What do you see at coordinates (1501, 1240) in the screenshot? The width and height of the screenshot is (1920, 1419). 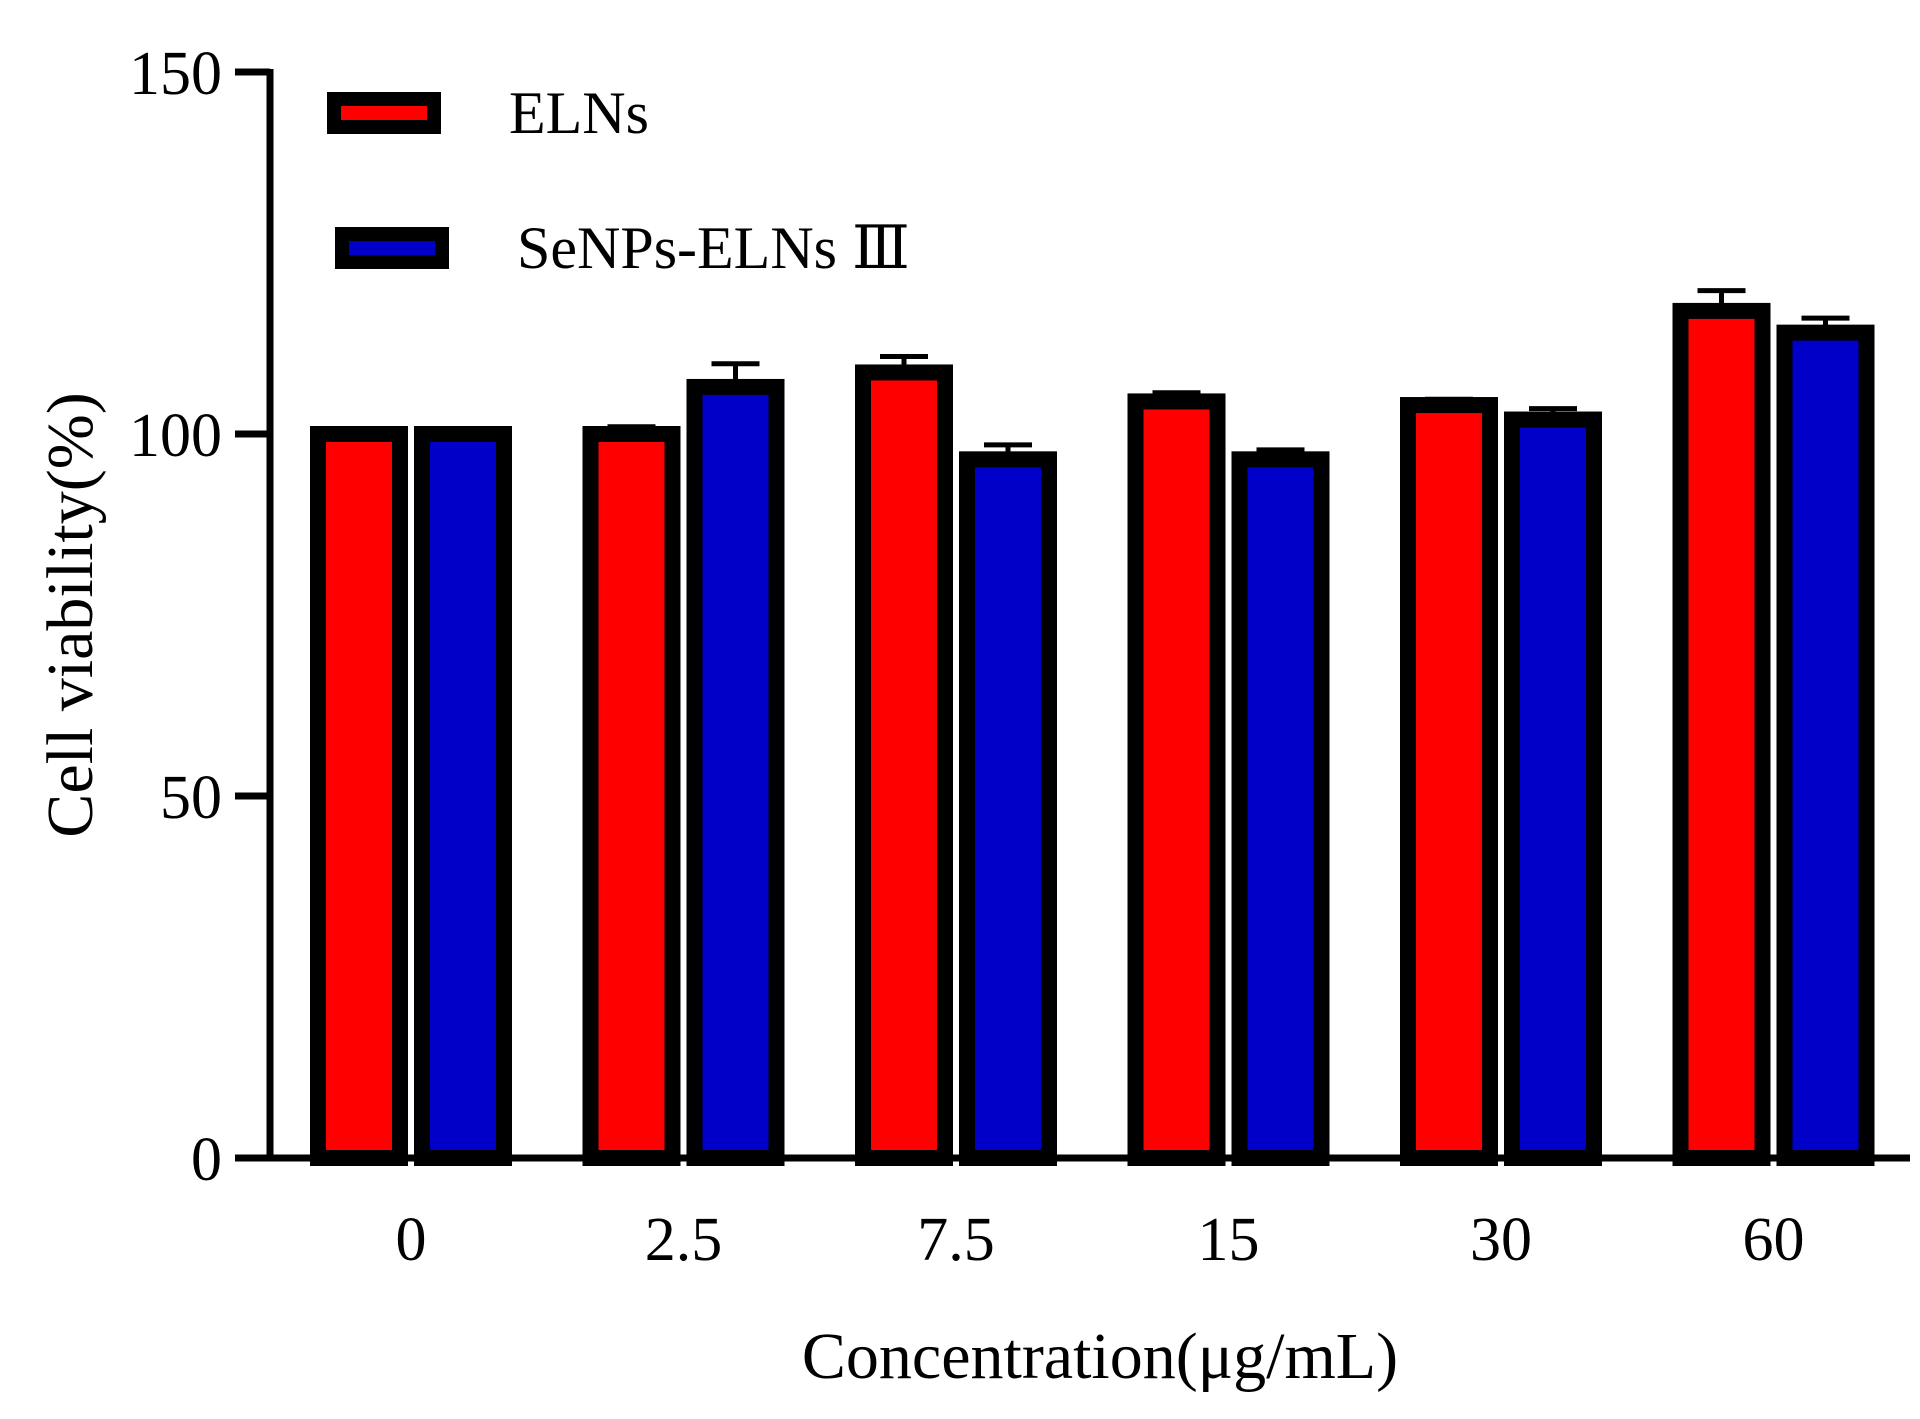 I see `x-tick-label: 30` at bounding box center [1501, 1240].